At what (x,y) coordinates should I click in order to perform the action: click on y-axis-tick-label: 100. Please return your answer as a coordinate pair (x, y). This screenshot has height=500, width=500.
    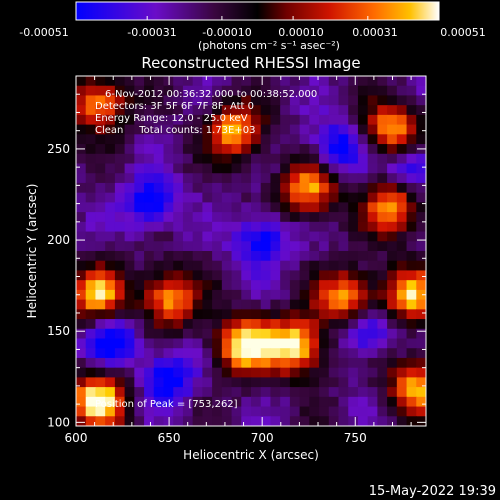
    Looking at the image, I should click on (58, 422).